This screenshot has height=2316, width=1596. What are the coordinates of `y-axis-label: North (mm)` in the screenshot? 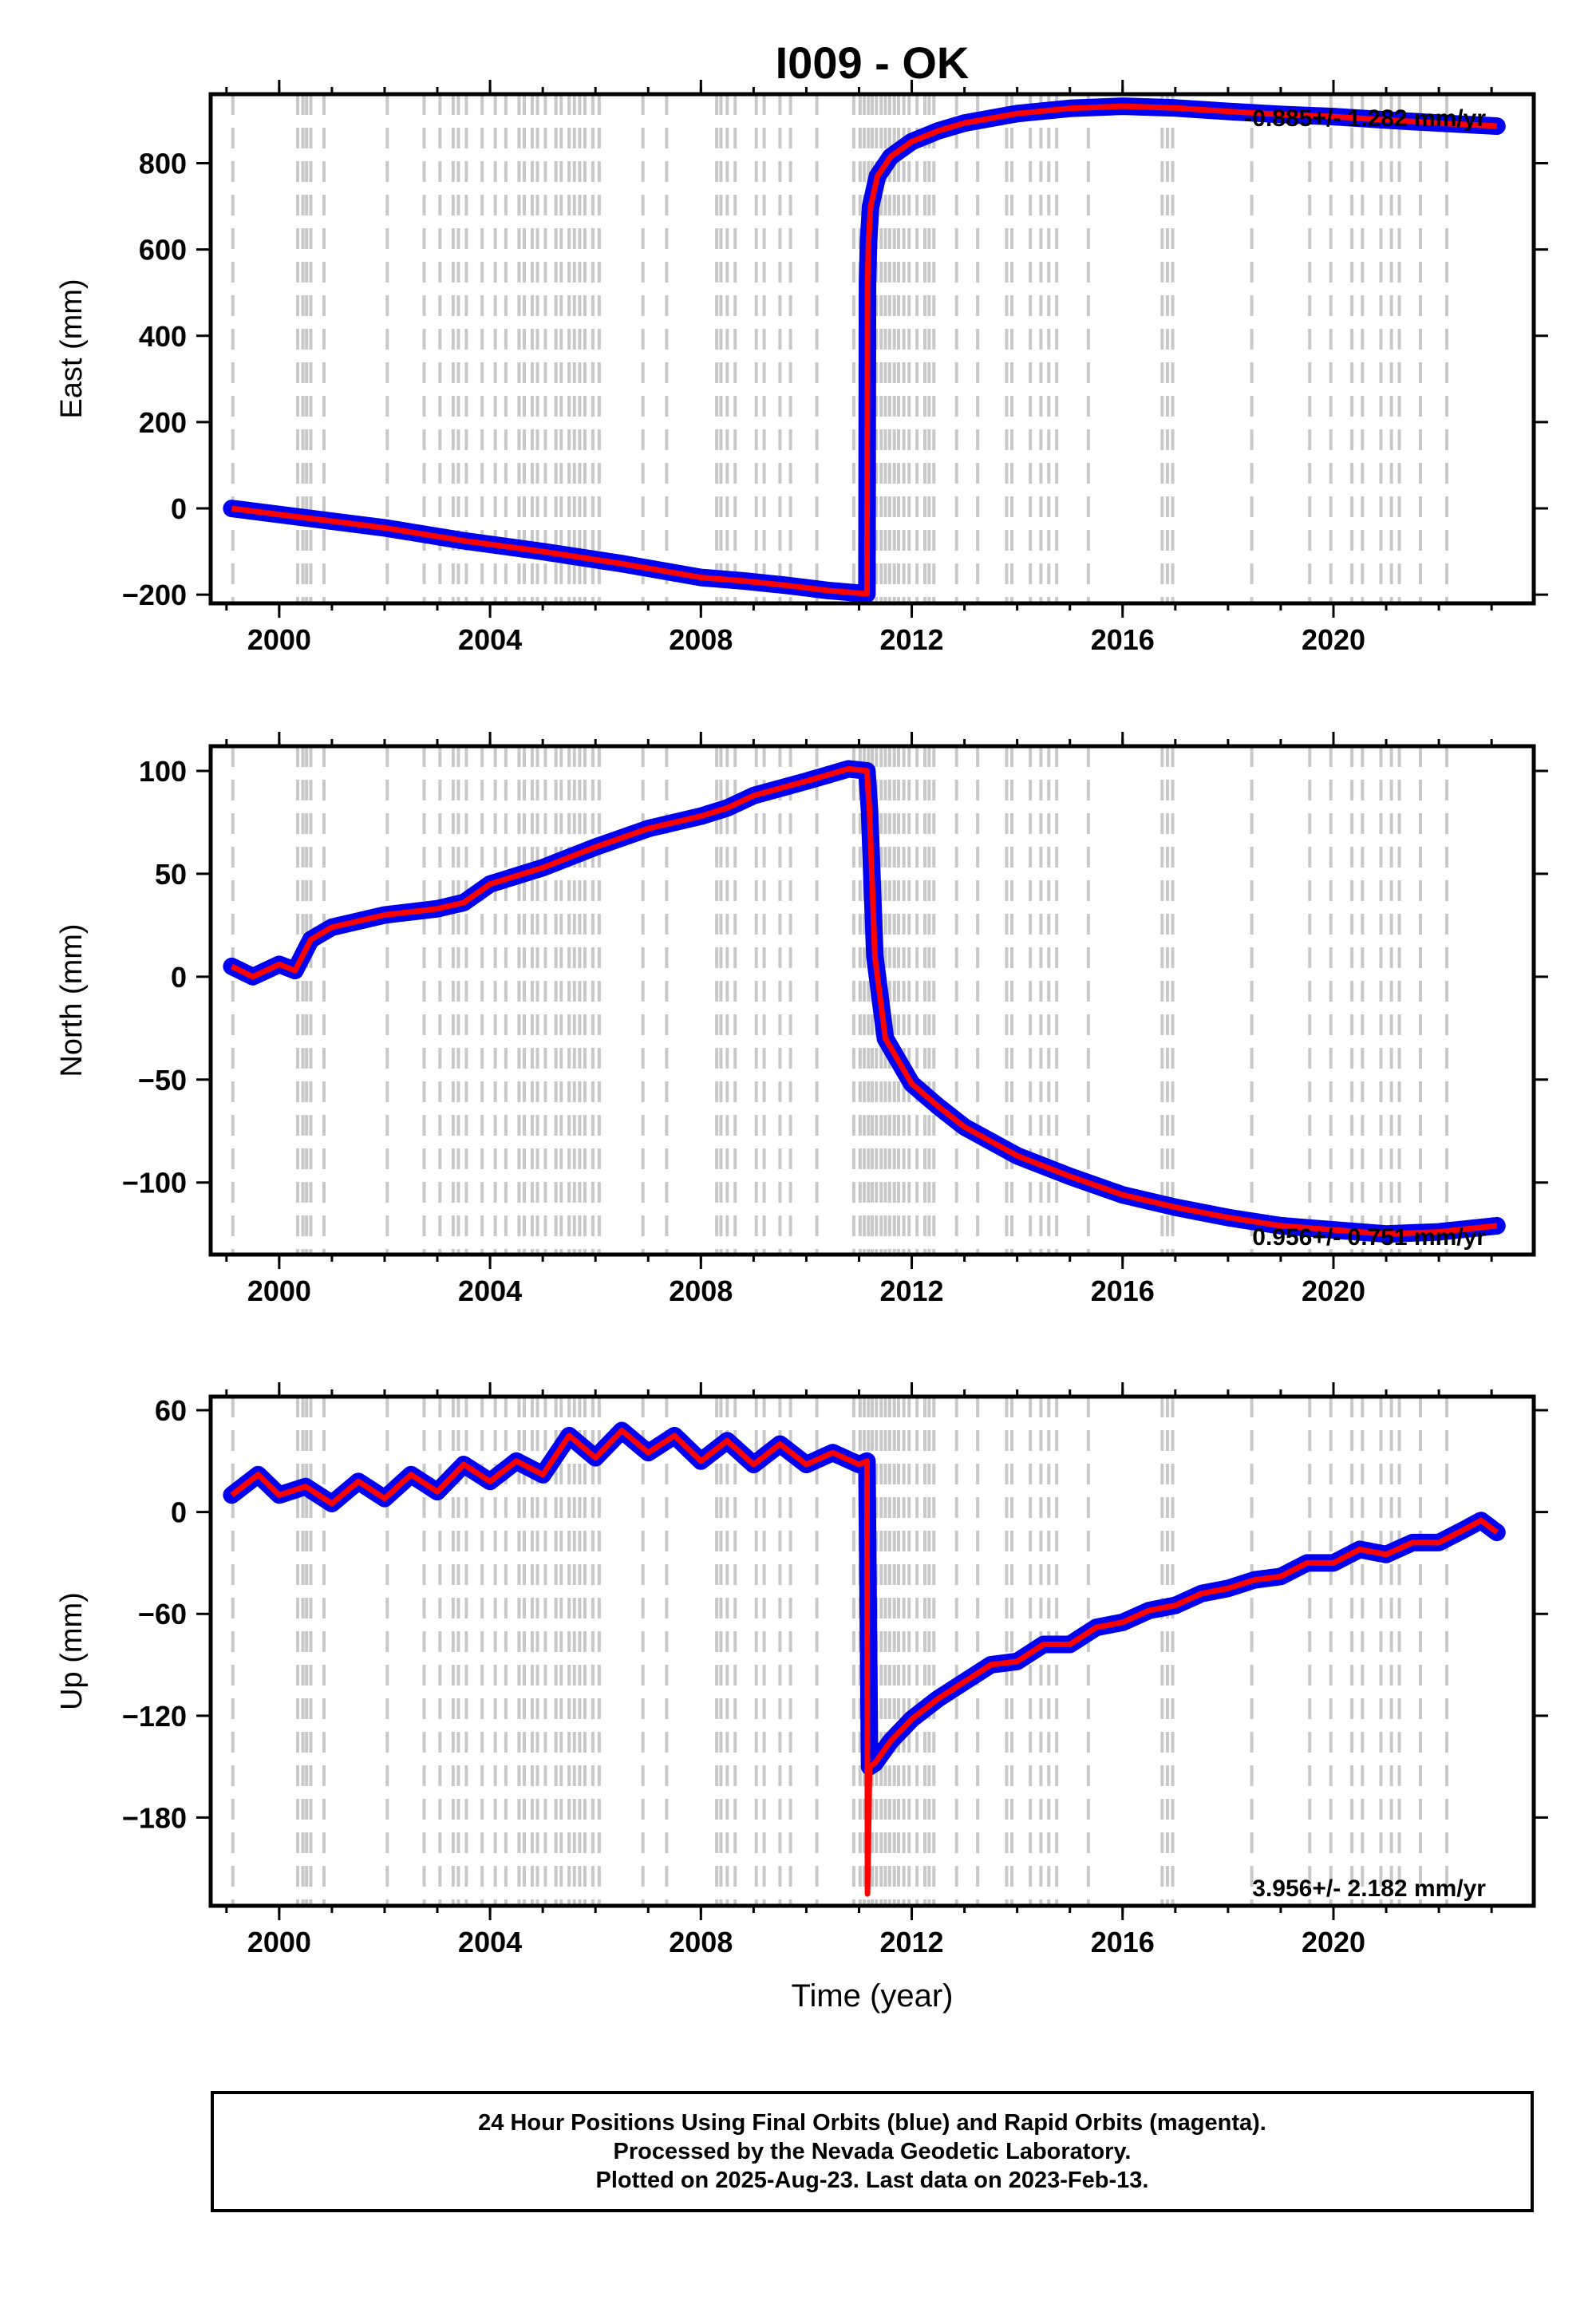 It's located at (72, 1000).